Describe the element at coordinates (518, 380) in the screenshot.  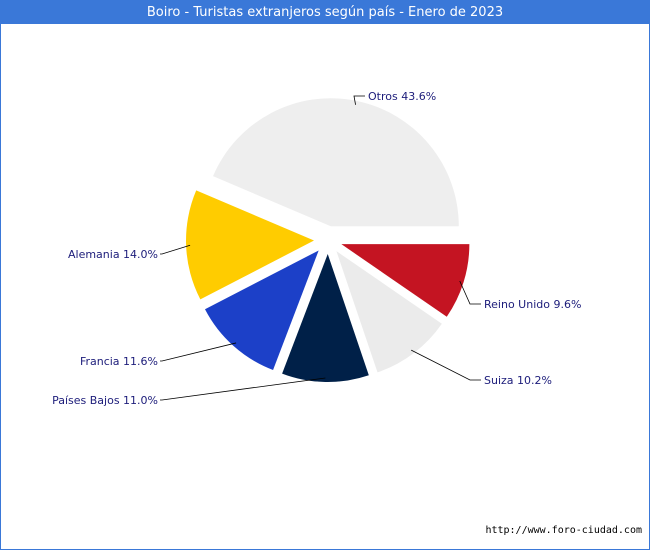
I see `slice-label: Suiza 10.2%` at that location.